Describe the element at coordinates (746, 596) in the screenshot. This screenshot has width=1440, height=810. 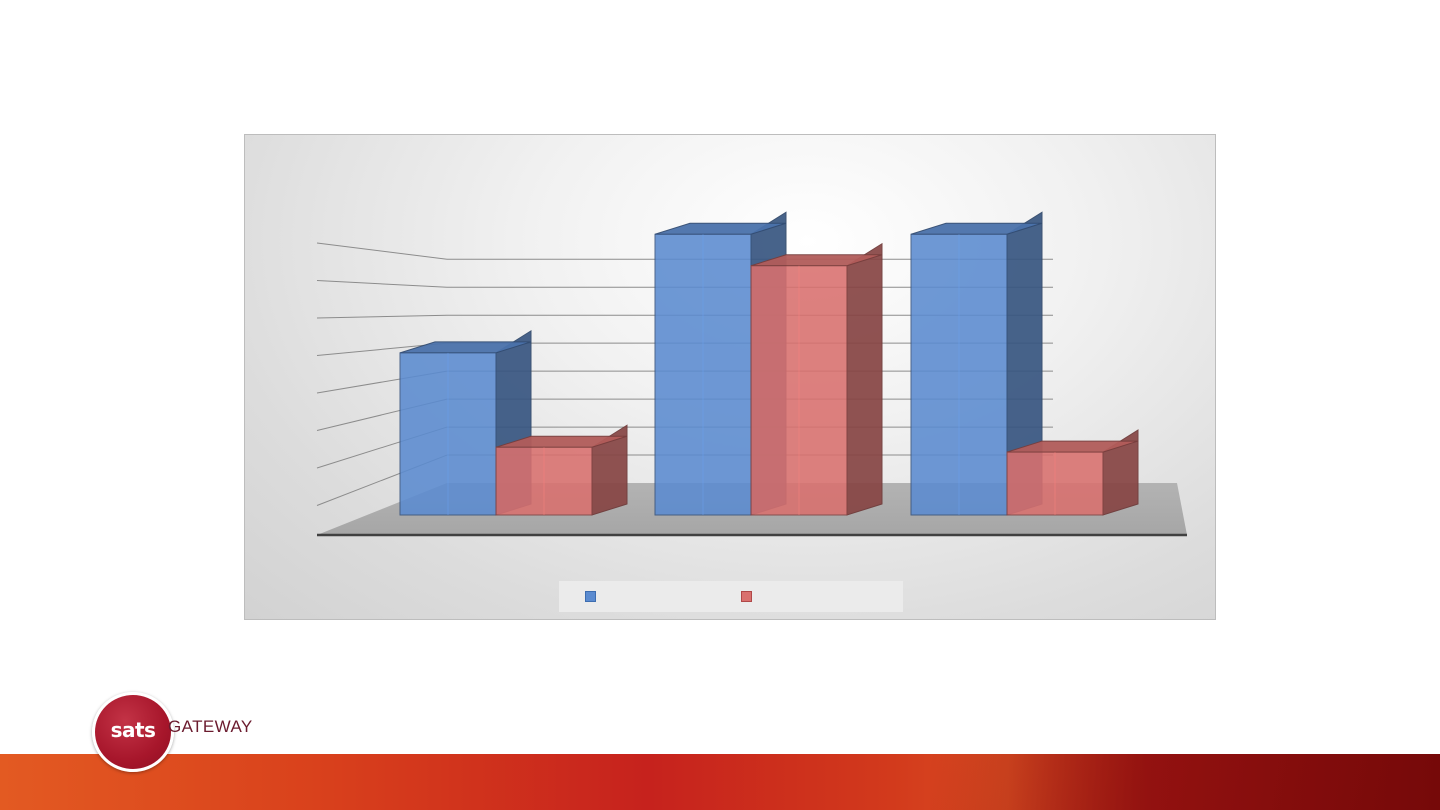
I see `legend-swatch-red` at that location.